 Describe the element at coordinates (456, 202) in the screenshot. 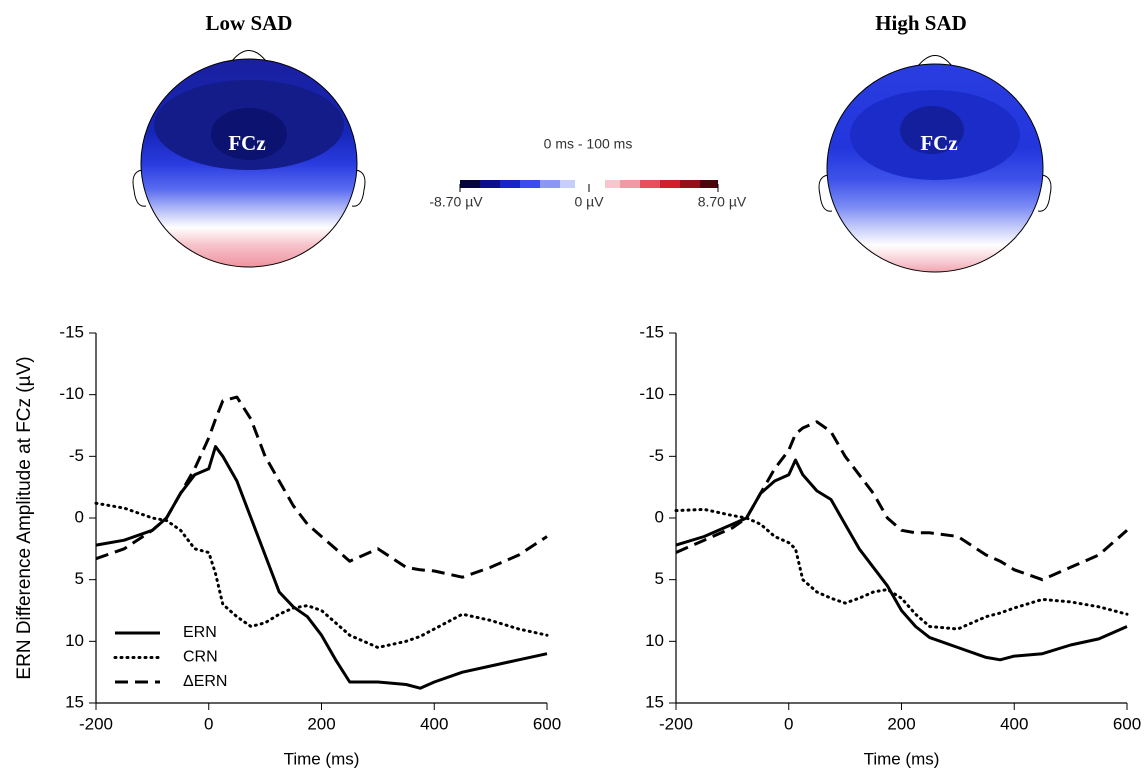

I see `colorbar-label: -8.70 µV` at that location.